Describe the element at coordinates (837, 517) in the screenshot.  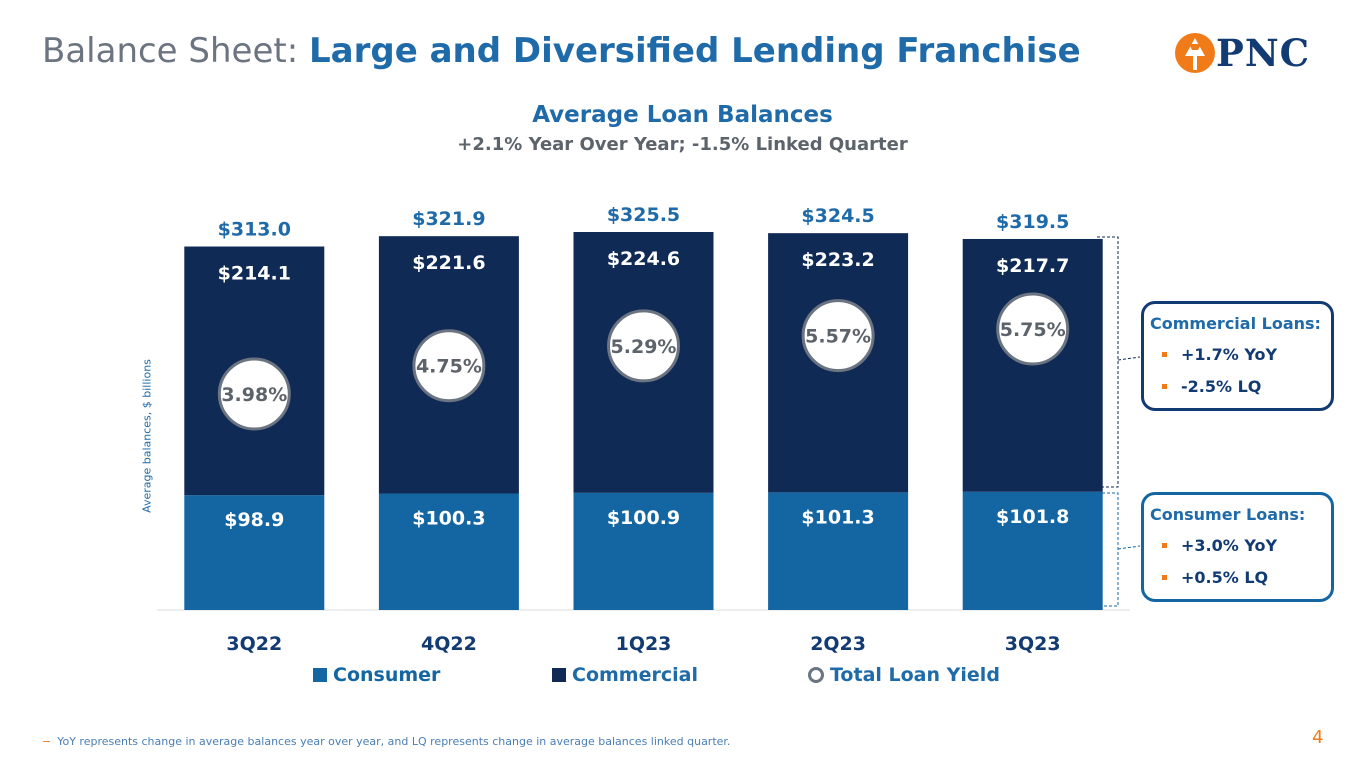
I see `consumer-value-label: $101.3` at that location.